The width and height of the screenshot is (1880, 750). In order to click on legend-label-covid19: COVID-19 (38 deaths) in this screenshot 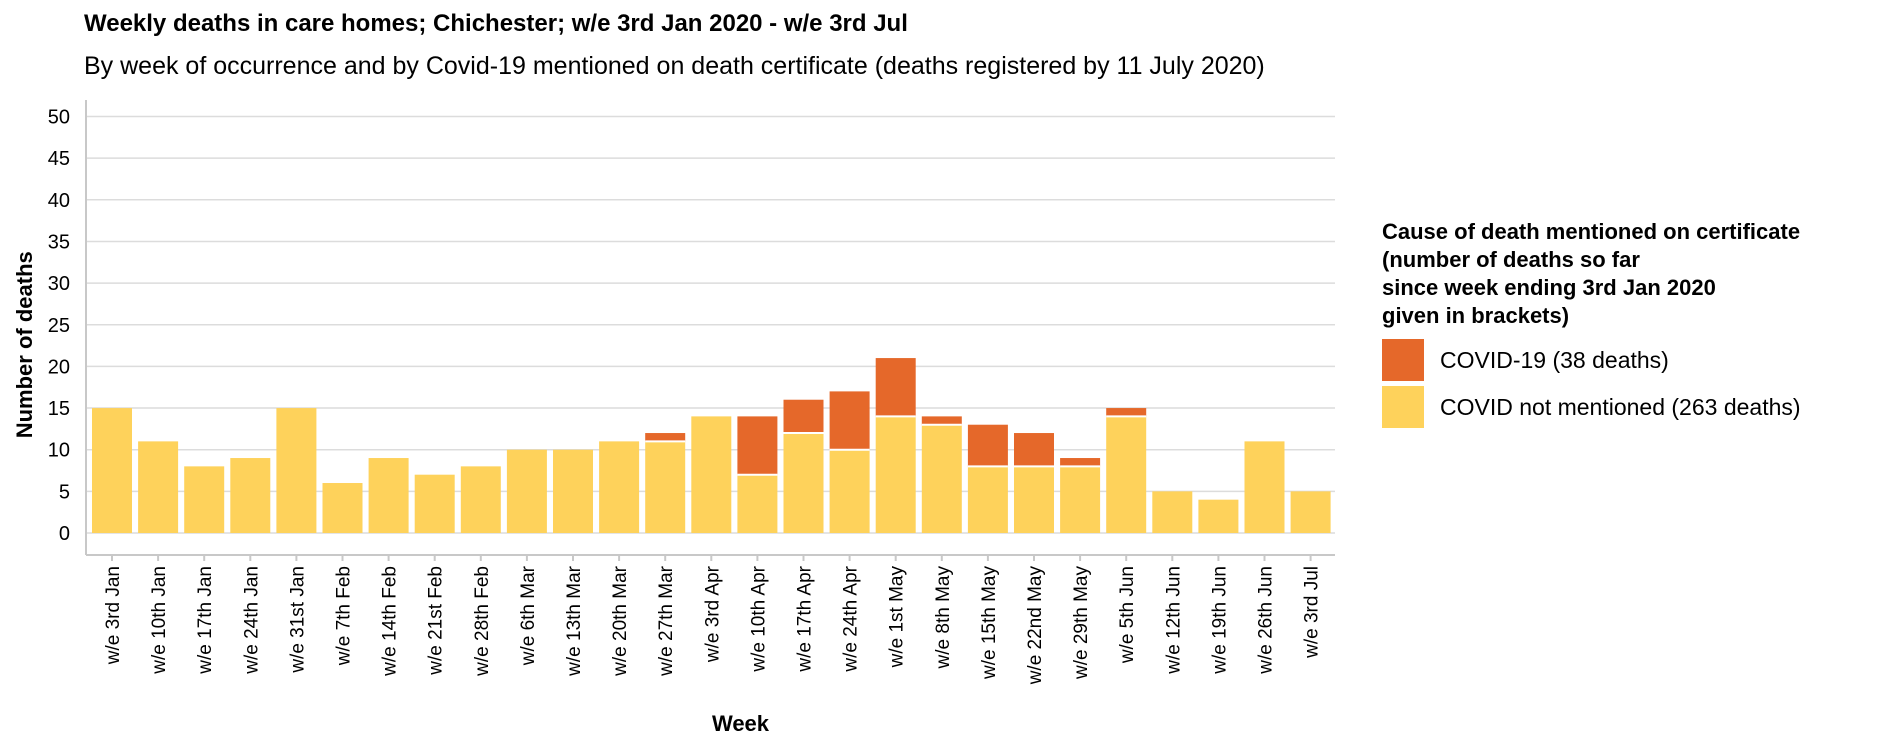, I will do `click(1554, 359)`.